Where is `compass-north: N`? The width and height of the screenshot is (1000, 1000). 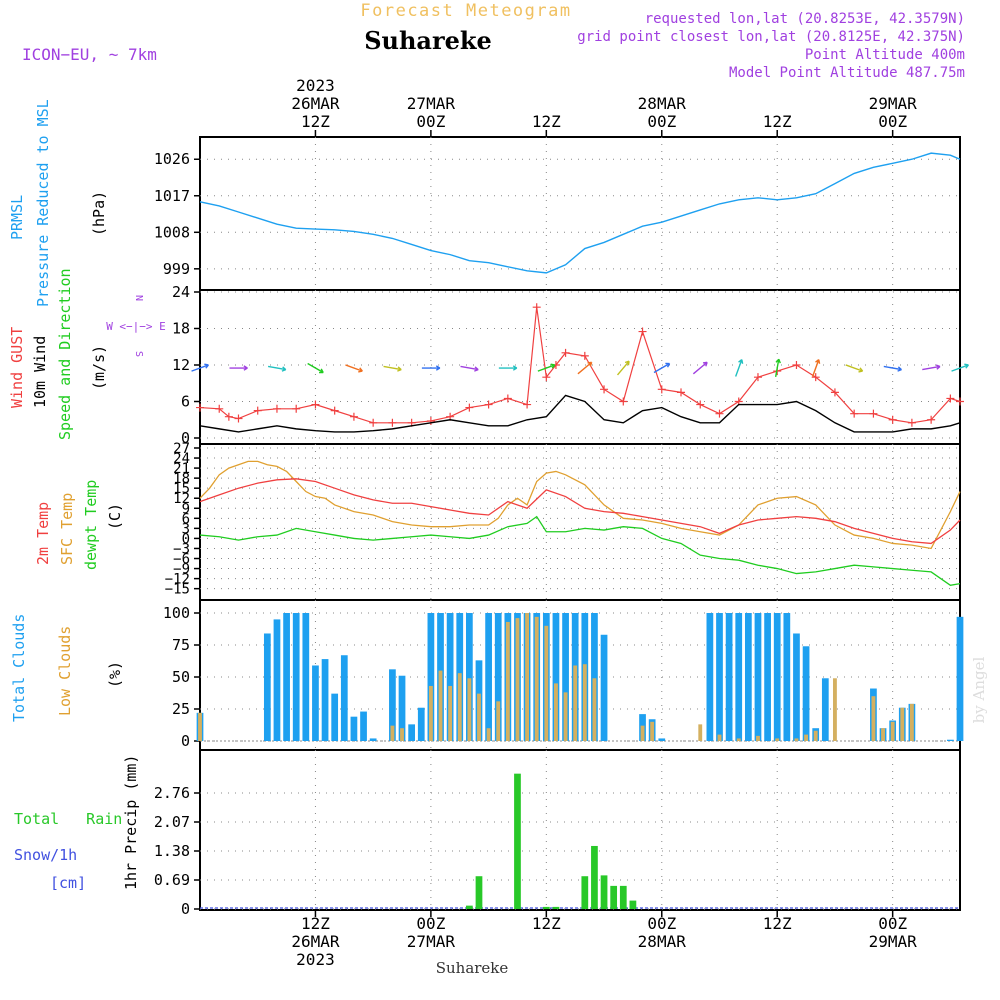
compass-north: N is located at coordinates (138, 298).